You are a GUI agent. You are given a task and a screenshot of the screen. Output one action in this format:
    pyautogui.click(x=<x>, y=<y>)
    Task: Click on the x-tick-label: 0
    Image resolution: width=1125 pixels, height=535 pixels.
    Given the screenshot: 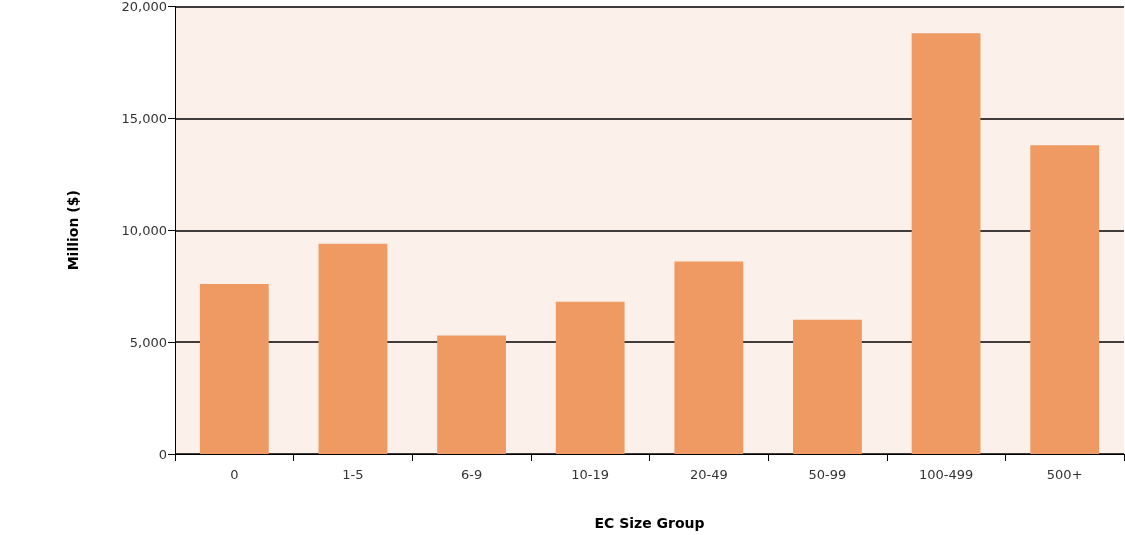 What is the action you would take?
    pyautogui.click(x=234, y=474)
    